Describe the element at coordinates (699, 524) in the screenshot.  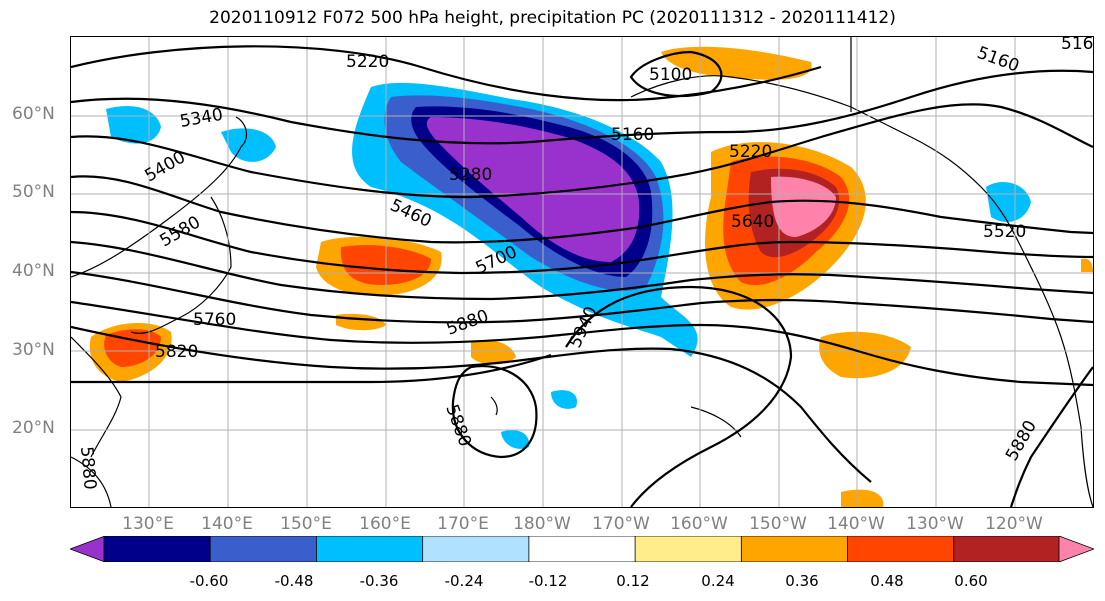
I see `lon-label: 160°W` at that location.